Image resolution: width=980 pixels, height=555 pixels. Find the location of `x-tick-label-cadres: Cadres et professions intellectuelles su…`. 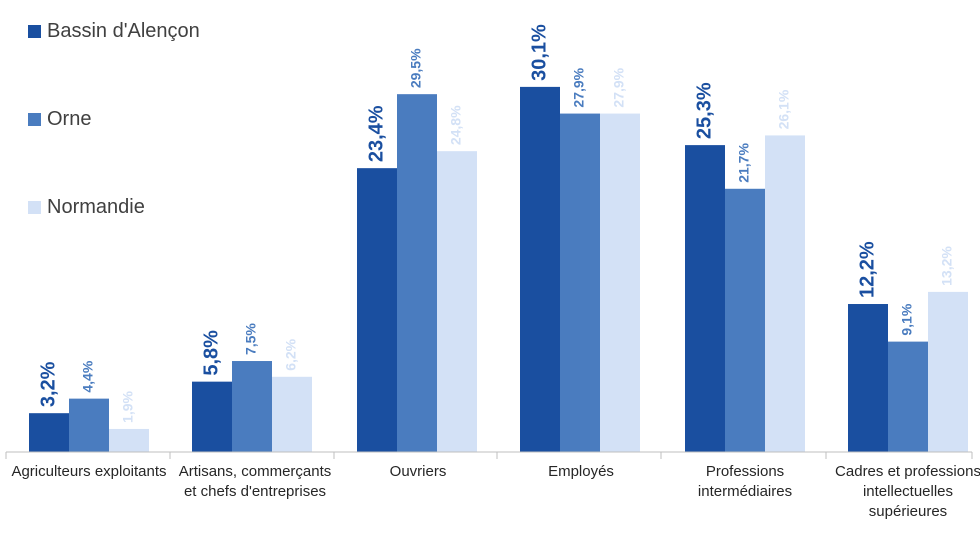

x-tick-label-cadres: Cadres et professions intellectuelles su… is located at coordinates (907, 491).